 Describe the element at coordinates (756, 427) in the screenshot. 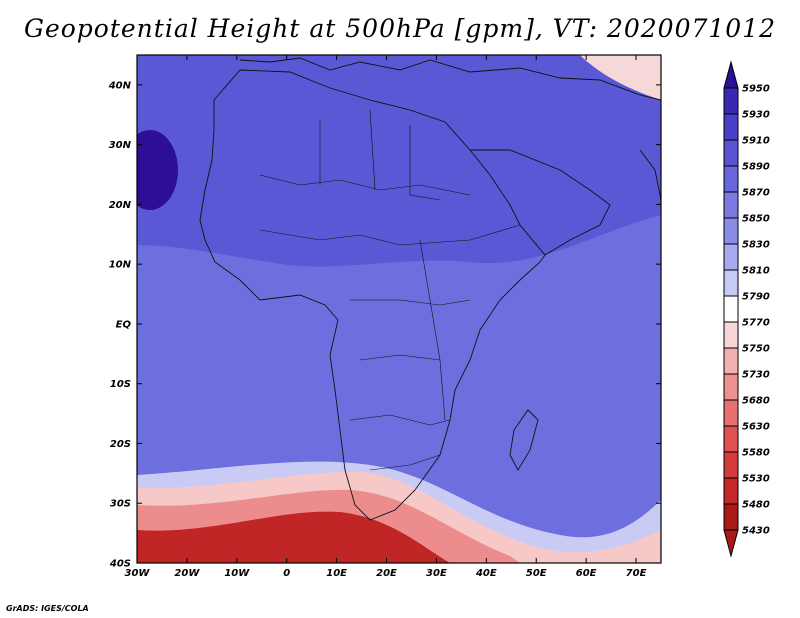

I see `colorbar-label: 5630` at that location.